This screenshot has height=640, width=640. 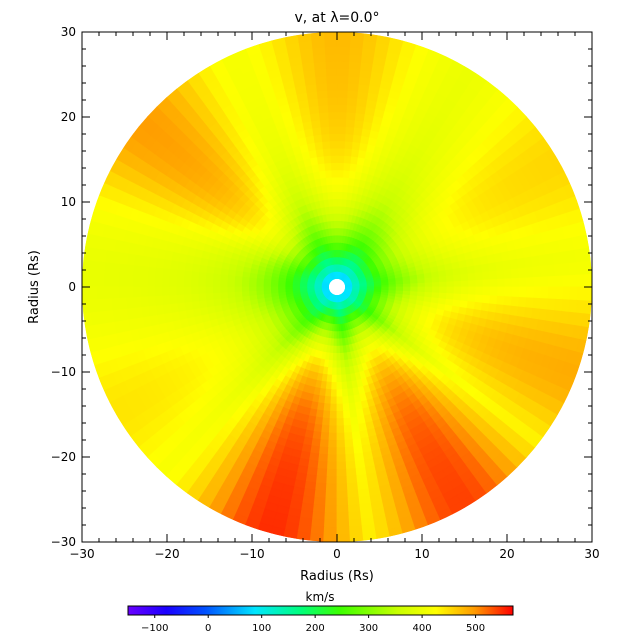 I want to click on colorbar-tick-label: 500, so click(x=475, y=628).